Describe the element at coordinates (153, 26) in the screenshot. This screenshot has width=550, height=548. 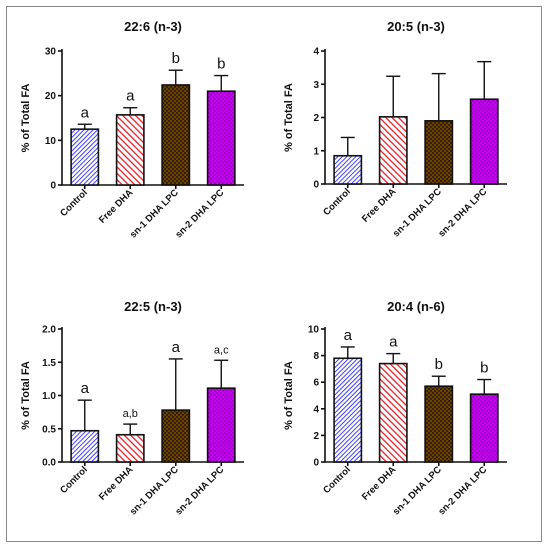
I see `chart-title: 22:6 (n-3)` at that location.